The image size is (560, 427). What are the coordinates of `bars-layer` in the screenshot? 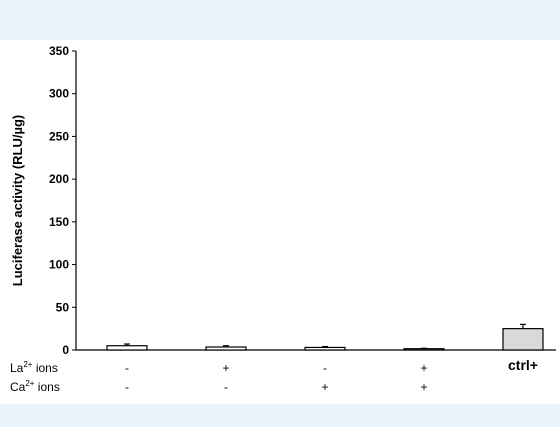 It's located at (325, 337).